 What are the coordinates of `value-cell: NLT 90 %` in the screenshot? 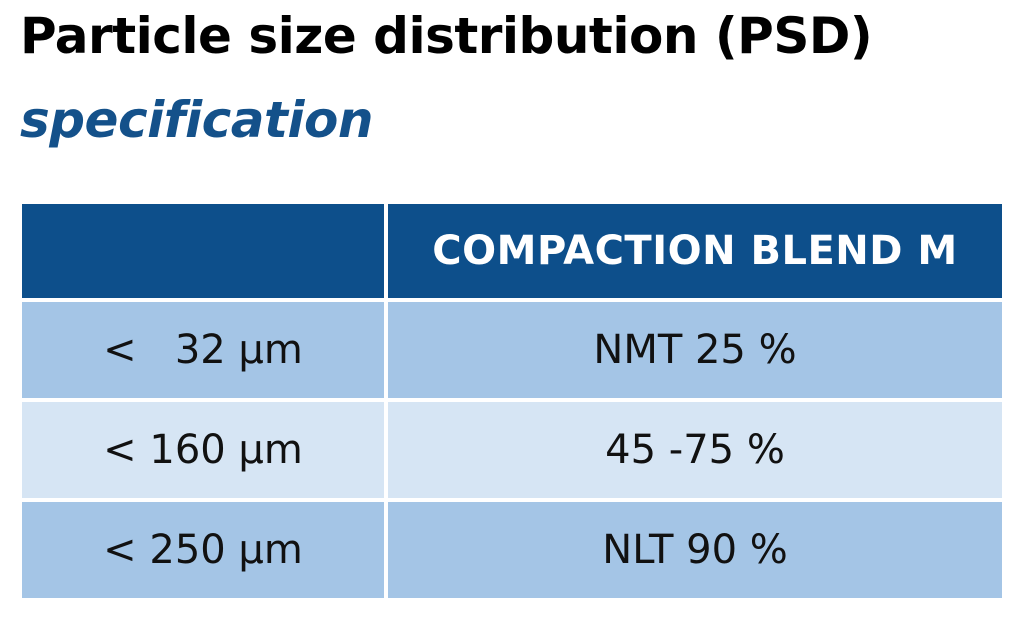 It's located at (695, 550).